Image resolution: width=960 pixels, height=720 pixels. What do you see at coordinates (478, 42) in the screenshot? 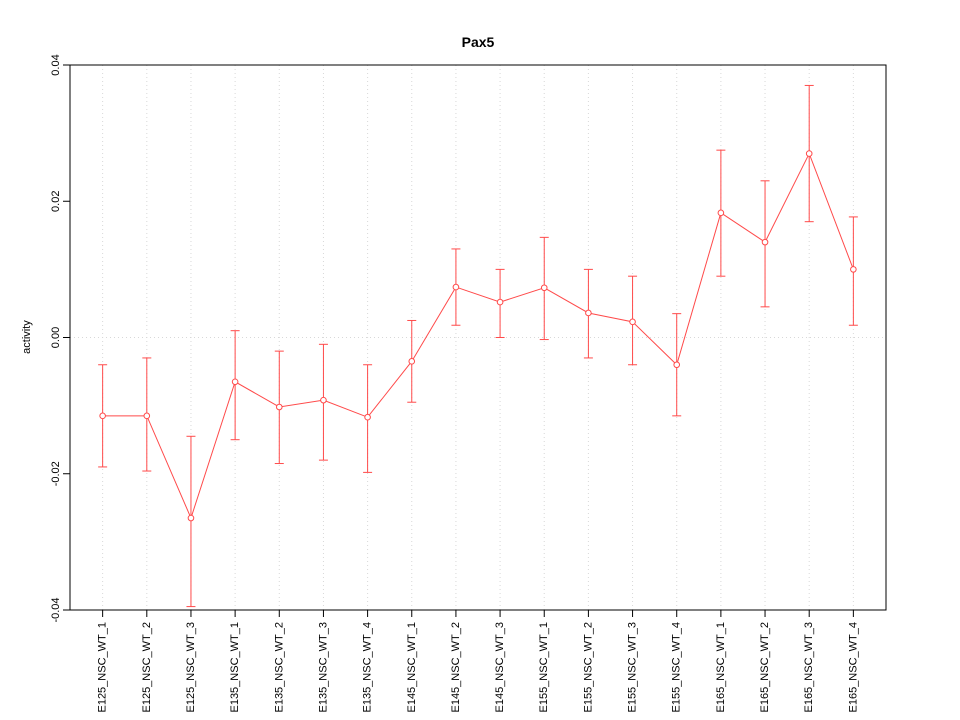
I see `chart-title: Pax5` at bounding box center [478, 42].